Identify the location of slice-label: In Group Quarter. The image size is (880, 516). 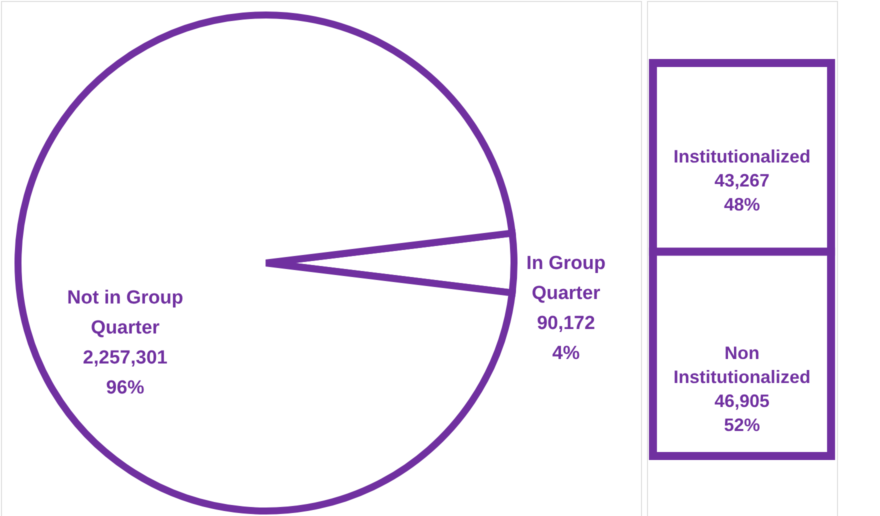
(566, 278).